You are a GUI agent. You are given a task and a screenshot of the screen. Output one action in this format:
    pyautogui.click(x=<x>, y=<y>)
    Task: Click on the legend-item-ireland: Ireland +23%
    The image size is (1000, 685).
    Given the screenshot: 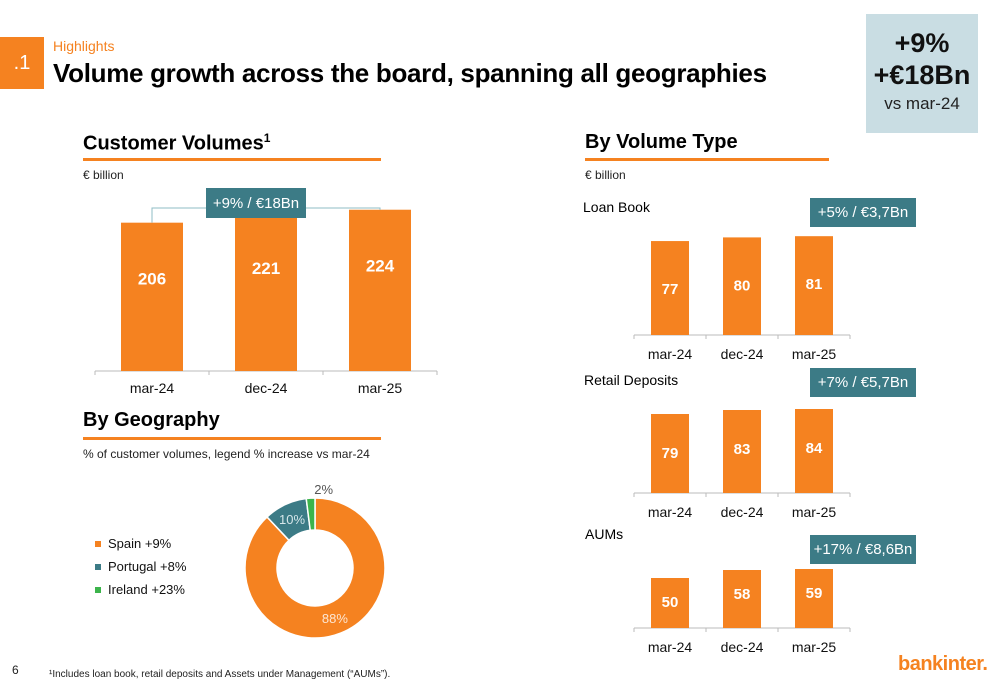 What is the action you would take?
    pyautogui.click(x=140, y=589)
    